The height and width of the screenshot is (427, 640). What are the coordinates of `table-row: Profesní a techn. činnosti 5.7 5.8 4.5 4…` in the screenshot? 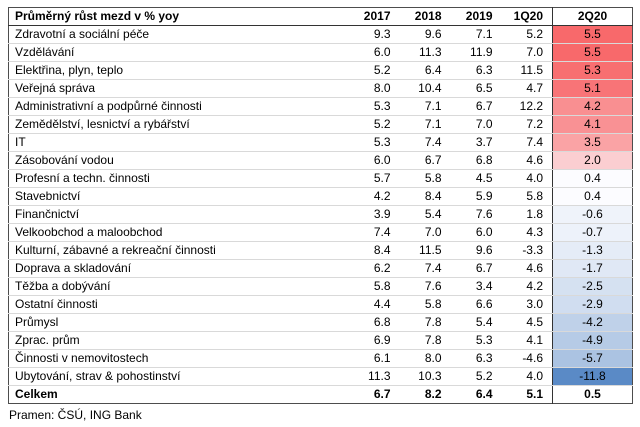 It's located at (320, 178).